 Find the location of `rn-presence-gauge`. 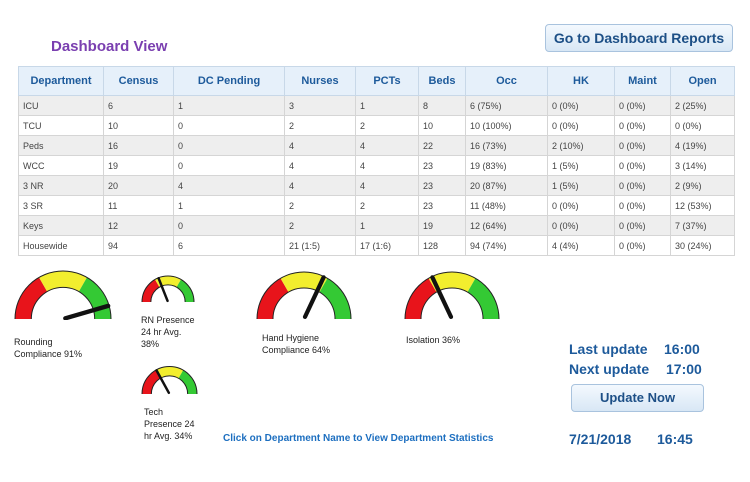

rn-presence-gauge is located at coordinates (168, 288).